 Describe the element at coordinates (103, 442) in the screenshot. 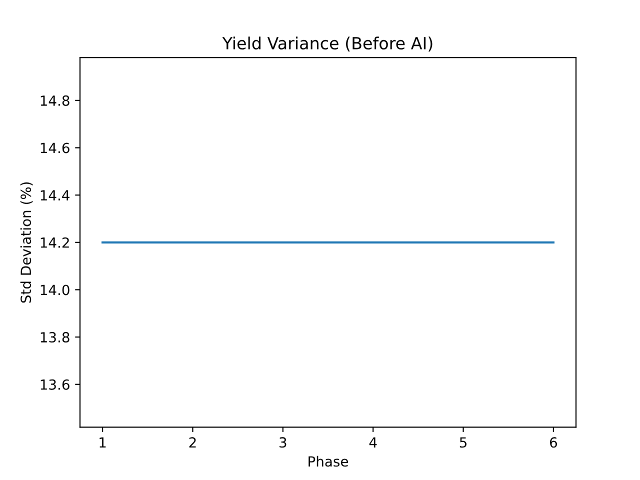

I see `x-tick-label: 1` at that location.